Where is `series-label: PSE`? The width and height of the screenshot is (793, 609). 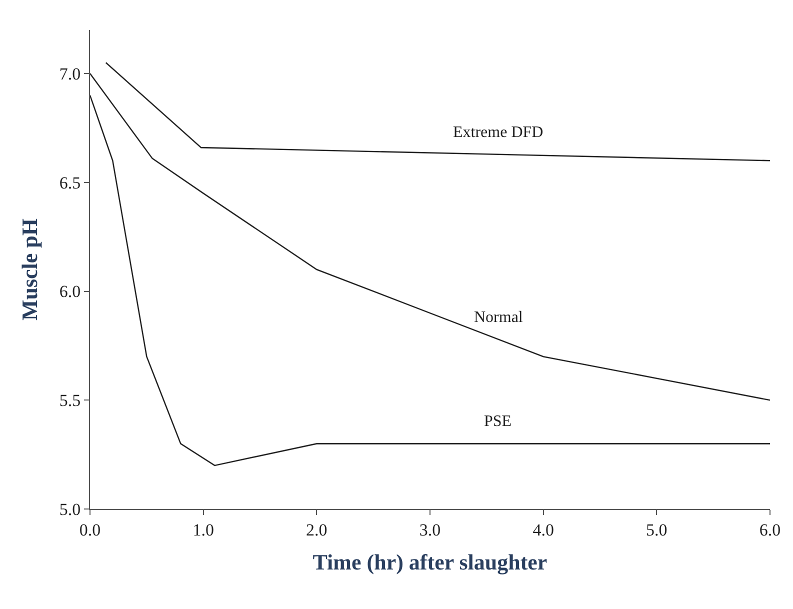
series-label: PSE is located at coordinates (498, 421).